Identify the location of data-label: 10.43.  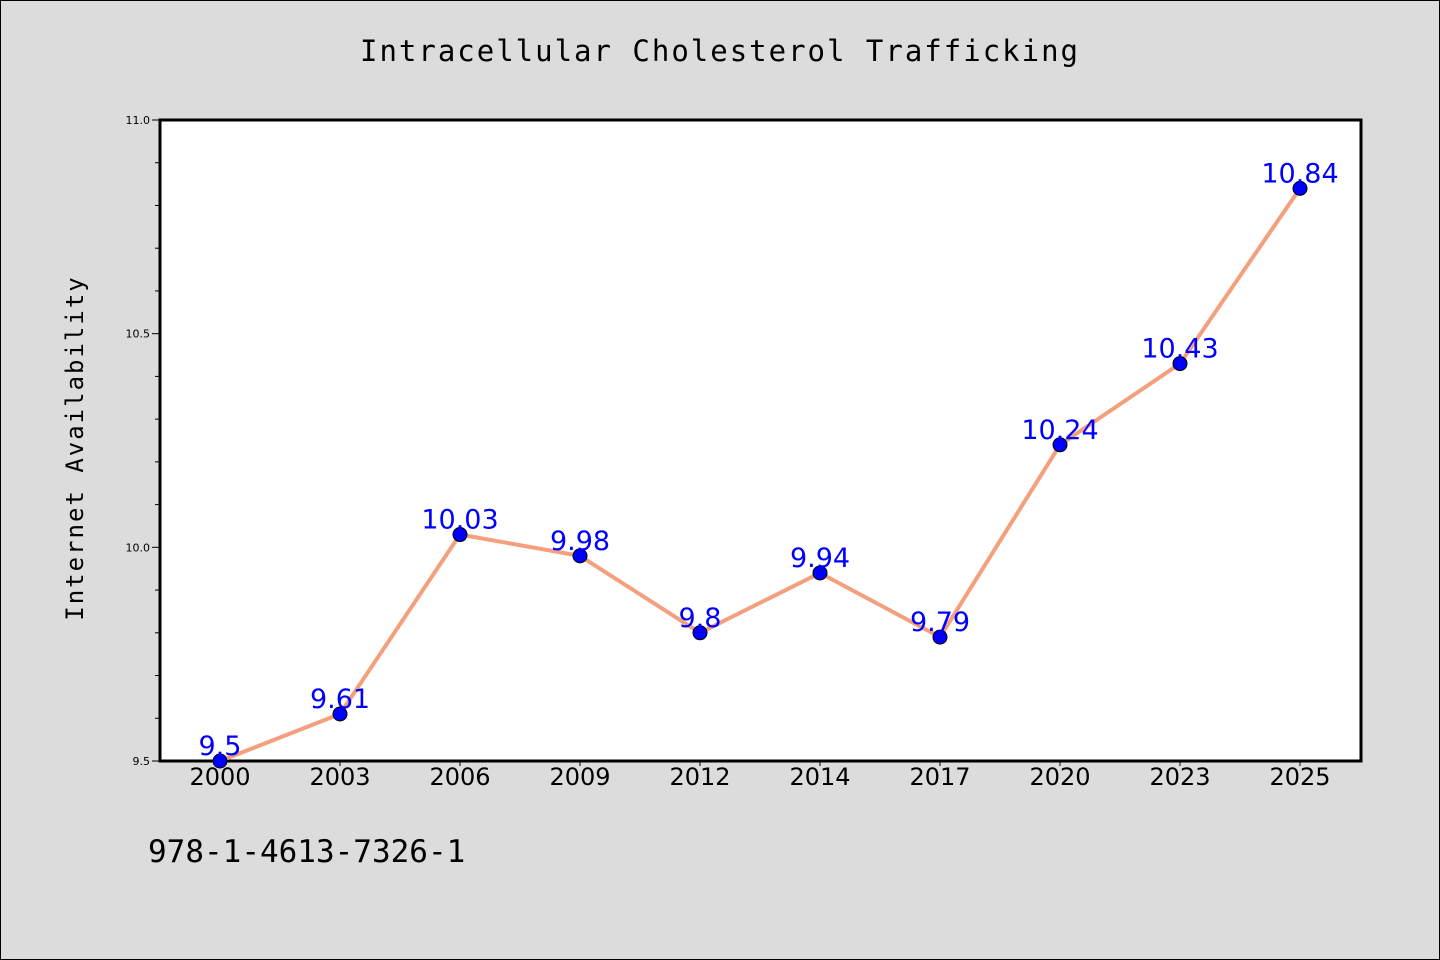
(1179, 349).